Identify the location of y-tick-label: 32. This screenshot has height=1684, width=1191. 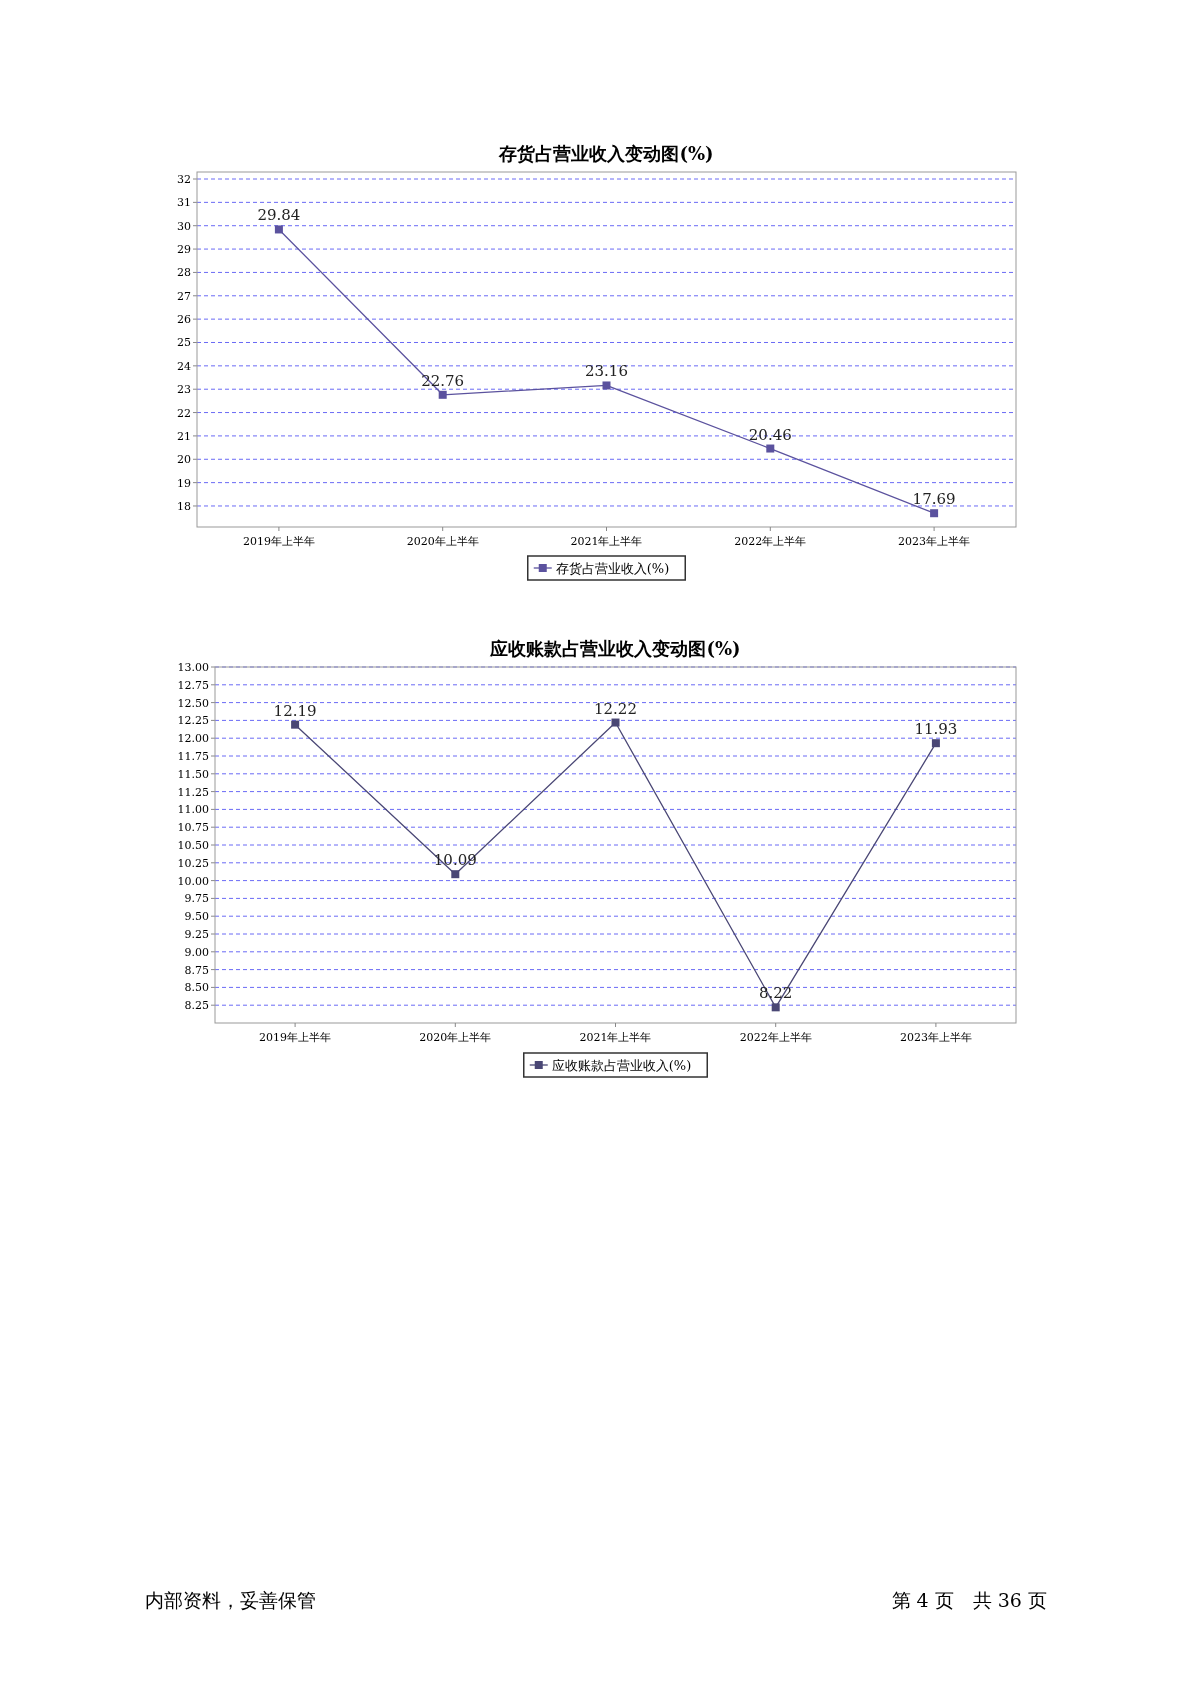
(184, 180).